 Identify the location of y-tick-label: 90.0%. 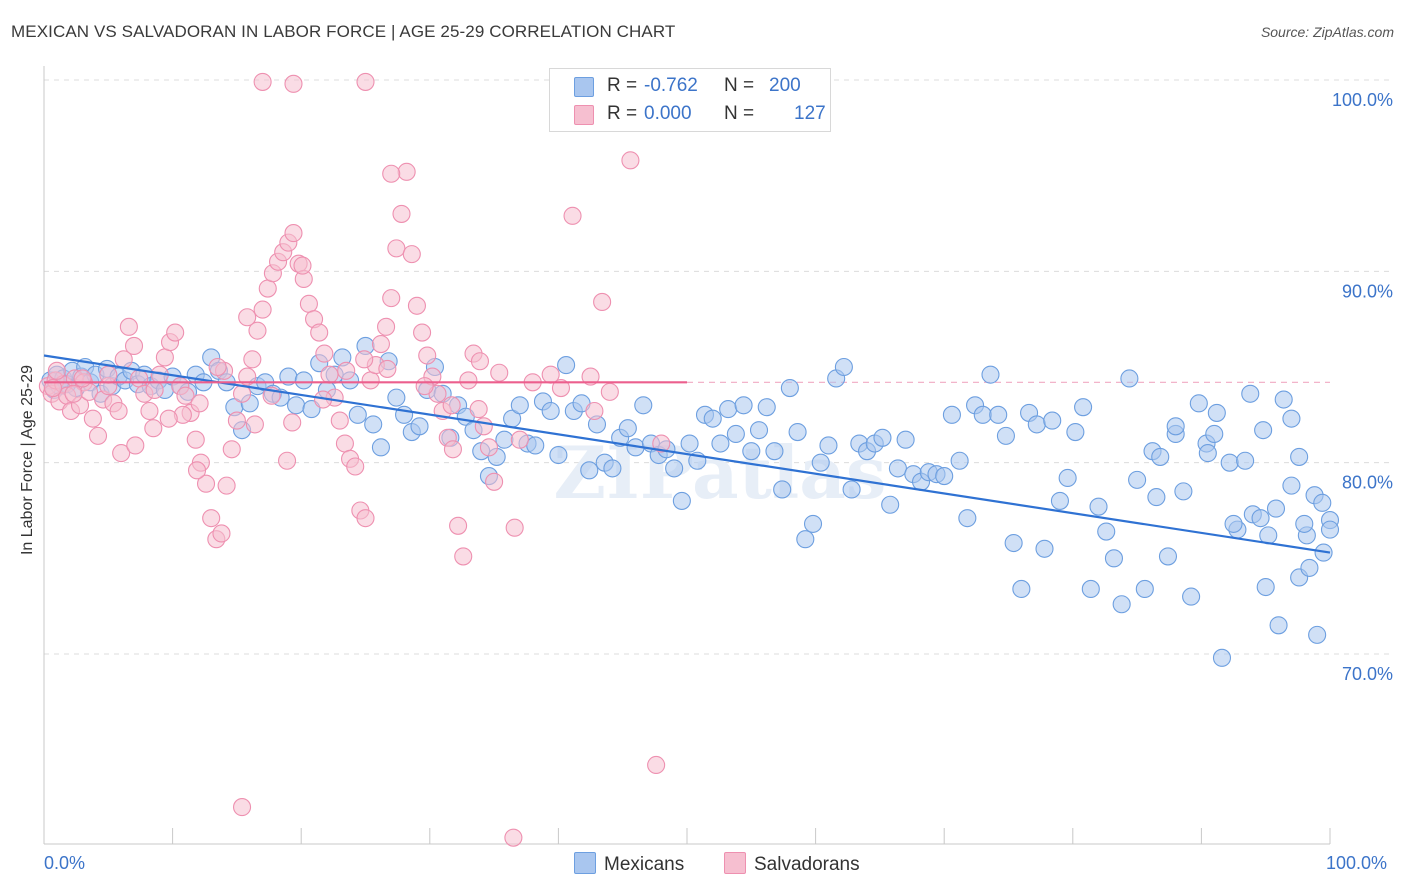
(1367, 291).